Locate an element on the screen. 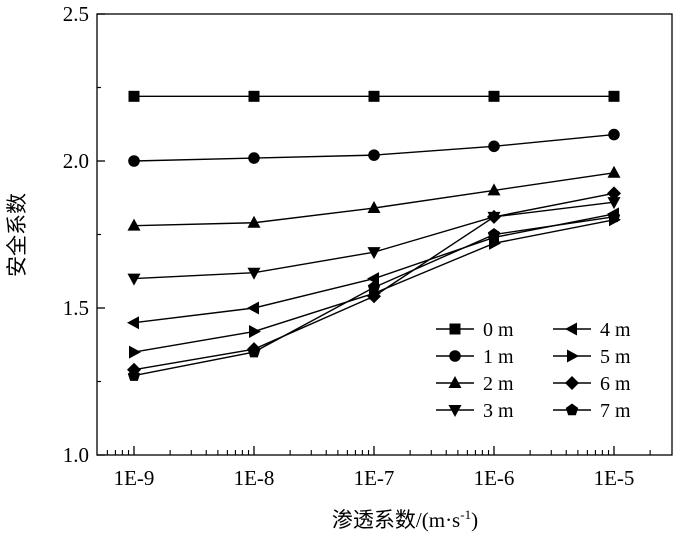 The width and height of the screenshot is (700, 541). legend-label: 2 m is located at coordinates (498, 384).